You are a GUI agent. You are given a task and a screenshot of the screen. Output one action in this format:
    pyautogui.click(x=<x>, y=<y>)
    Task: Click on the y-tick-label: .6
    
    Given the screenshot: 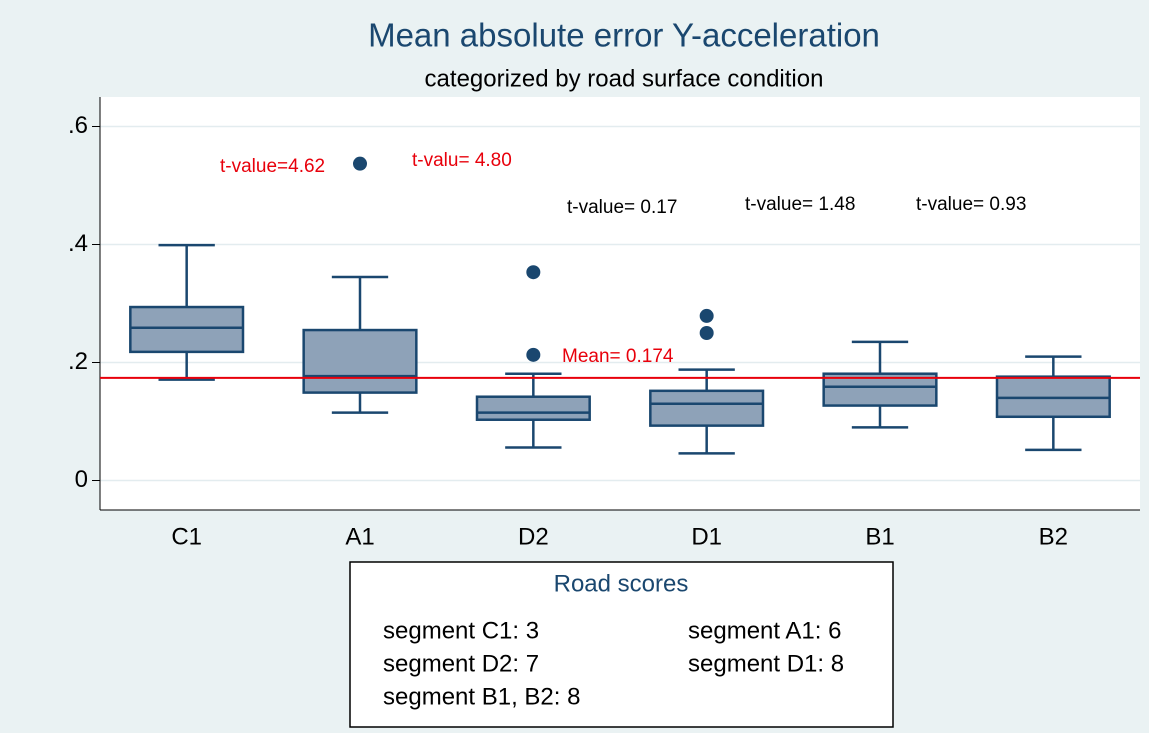 What is the action you would take?
    pyautogui.click(x=78, y=125)
    